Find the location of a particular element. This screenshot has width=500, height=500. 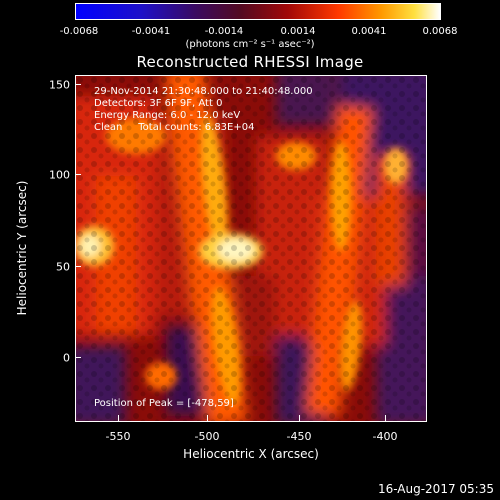

y-tick-label: 150 is located at coordinates (59, 85).